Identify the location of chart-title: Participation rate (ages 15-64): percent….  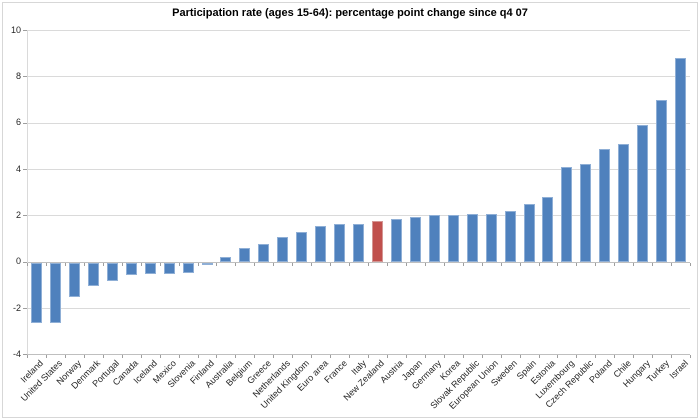
(350, 13).